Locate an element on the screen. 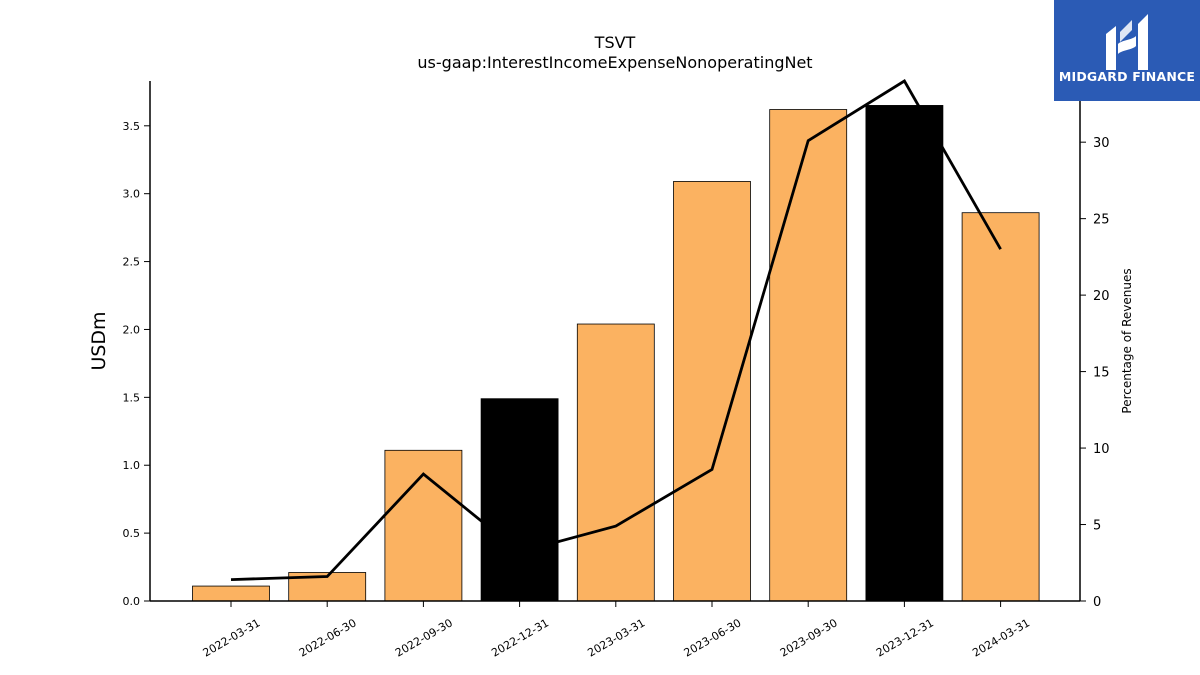 This screenshot has width=1200, height=675. y-axis-label: USDm is located at coordinates (99, 340).